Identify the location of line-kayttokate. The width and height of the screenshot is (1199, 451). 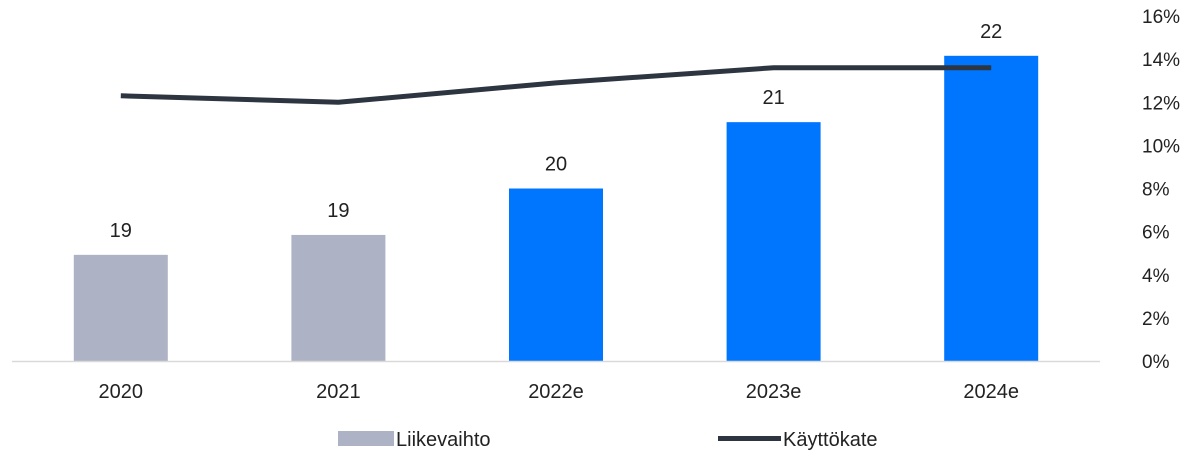
(556, 85).